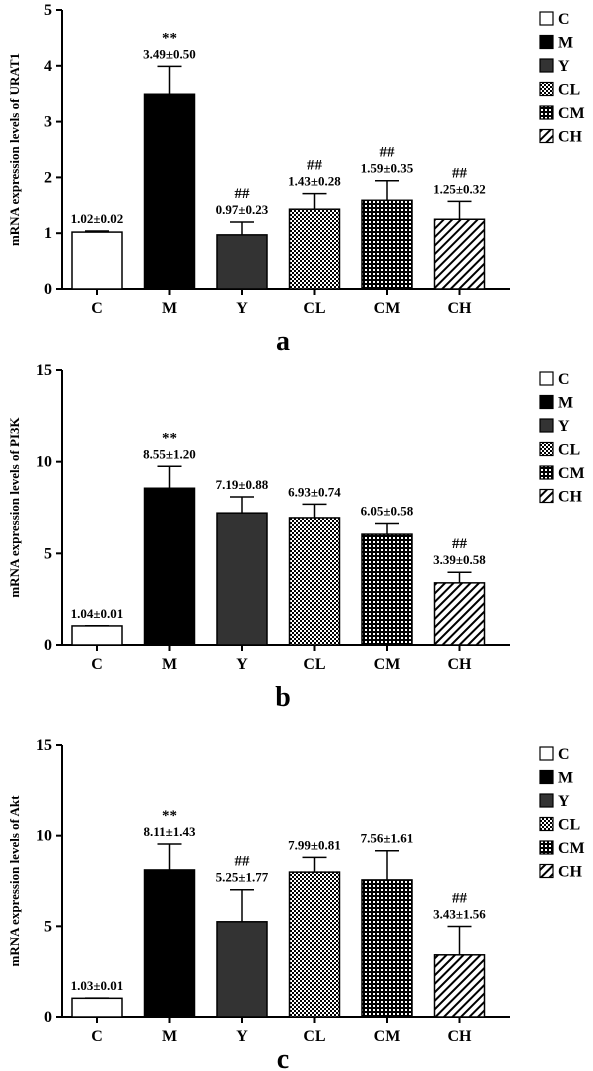 This screenshot has height=1071, width=593. What do you see at coordinates (283, 341) in the screenshot?
I see `panel-label: a` at bounding box center [283, 341].